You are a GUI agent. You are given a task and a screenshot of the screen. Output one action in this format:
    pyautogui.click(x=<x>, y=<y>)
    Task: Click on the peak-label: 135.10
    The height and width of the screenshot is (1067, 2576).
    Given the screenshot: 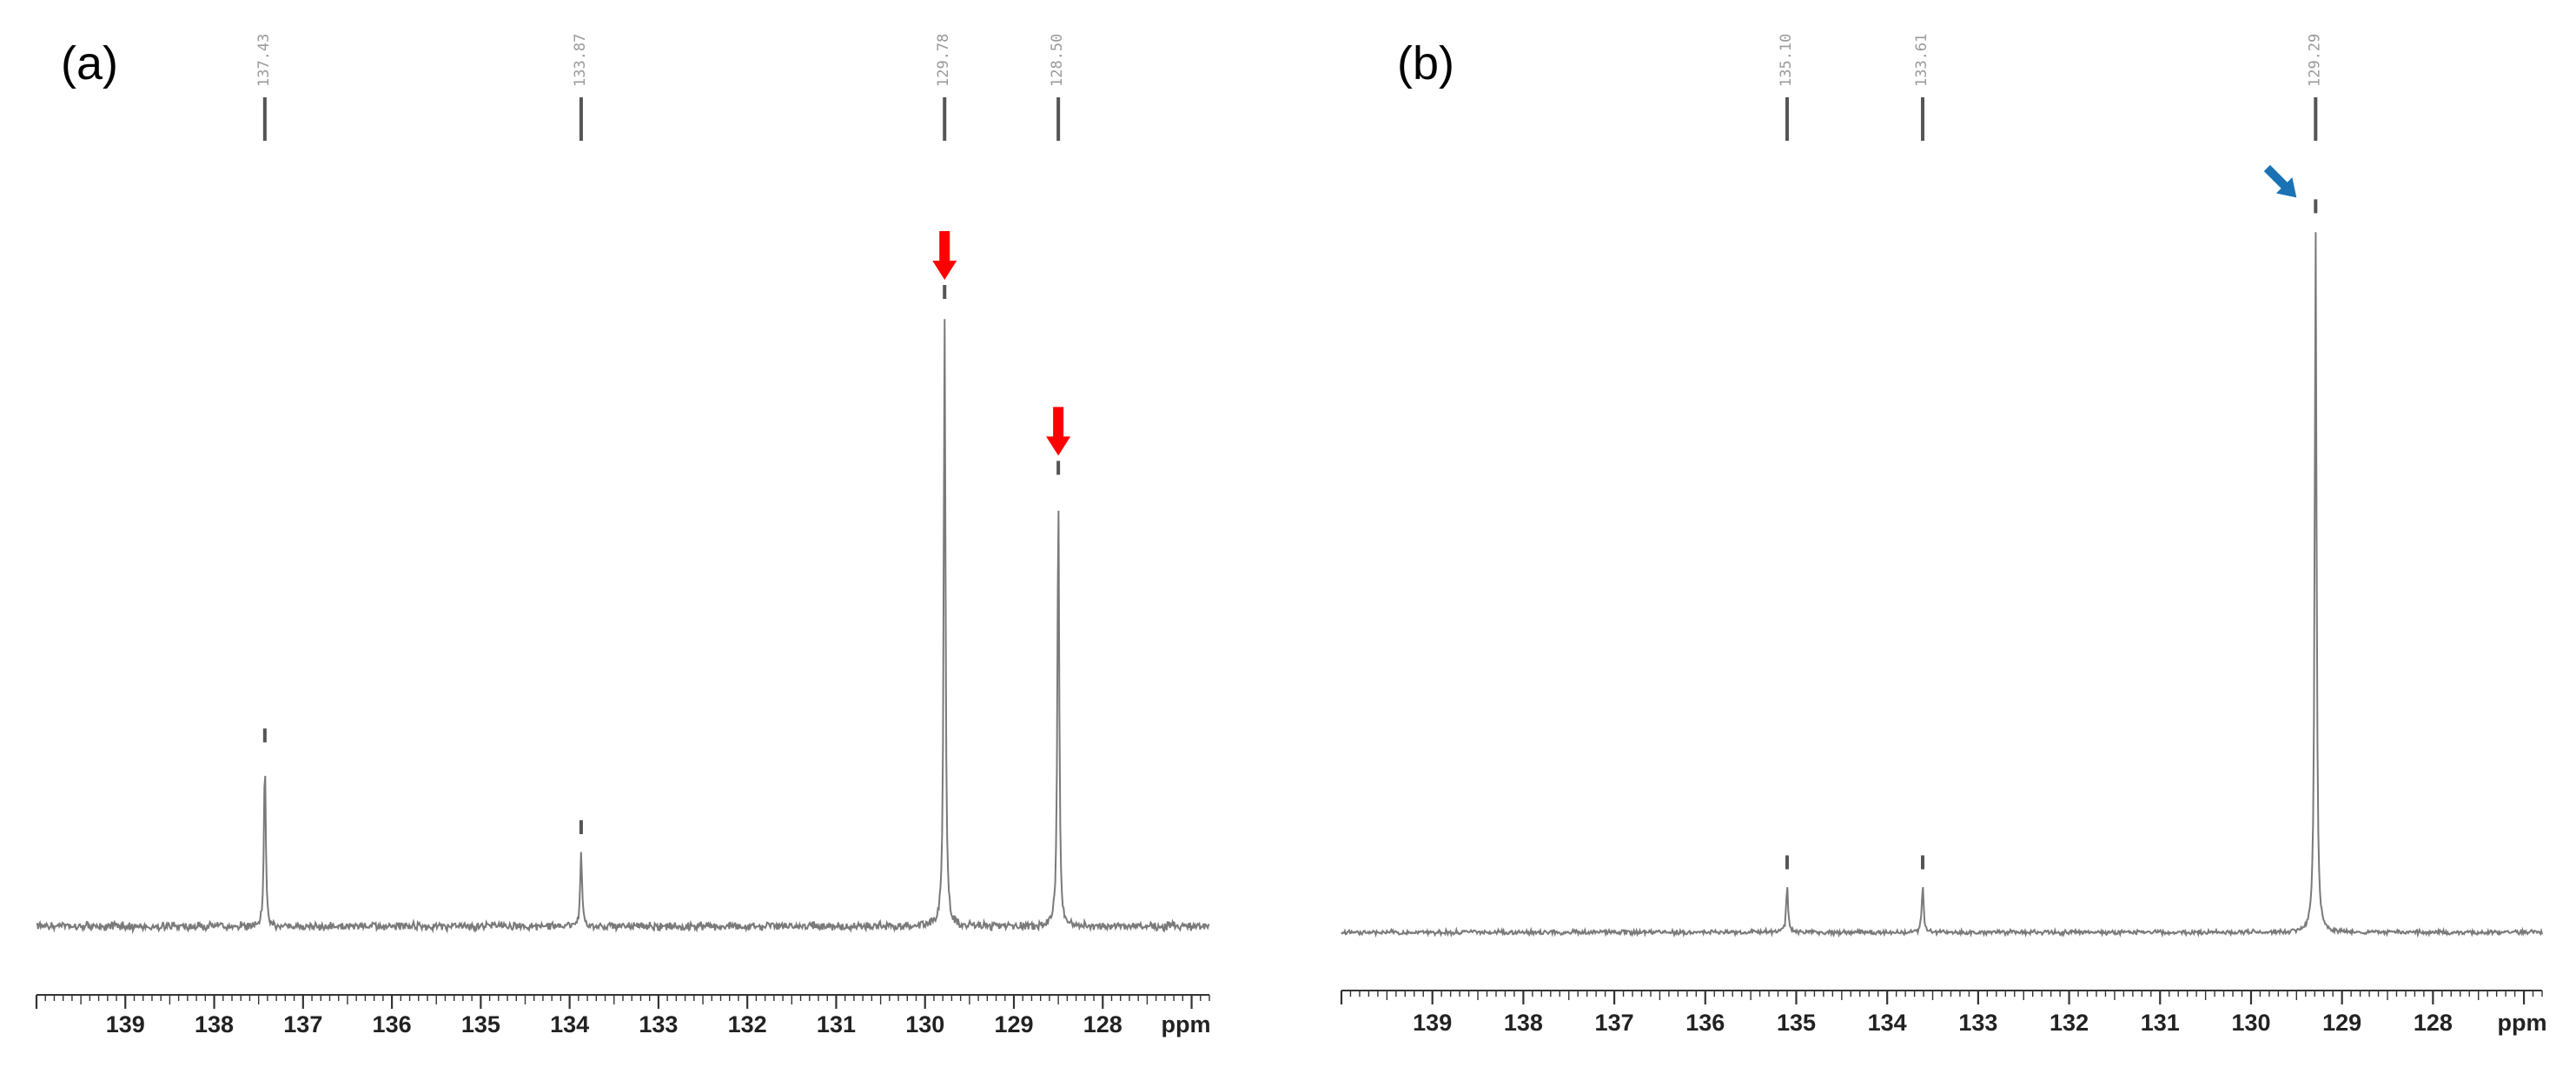 What is the action you would take?
    pyautogui.click(x=1786, y=61)
    